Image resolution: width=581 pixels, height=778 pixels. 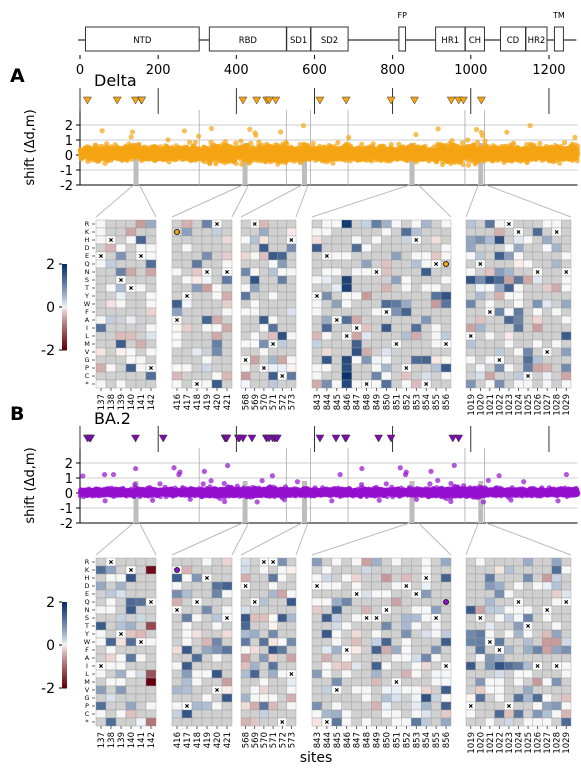 I want to click on site-label: 416, so click(x=178, y=402).